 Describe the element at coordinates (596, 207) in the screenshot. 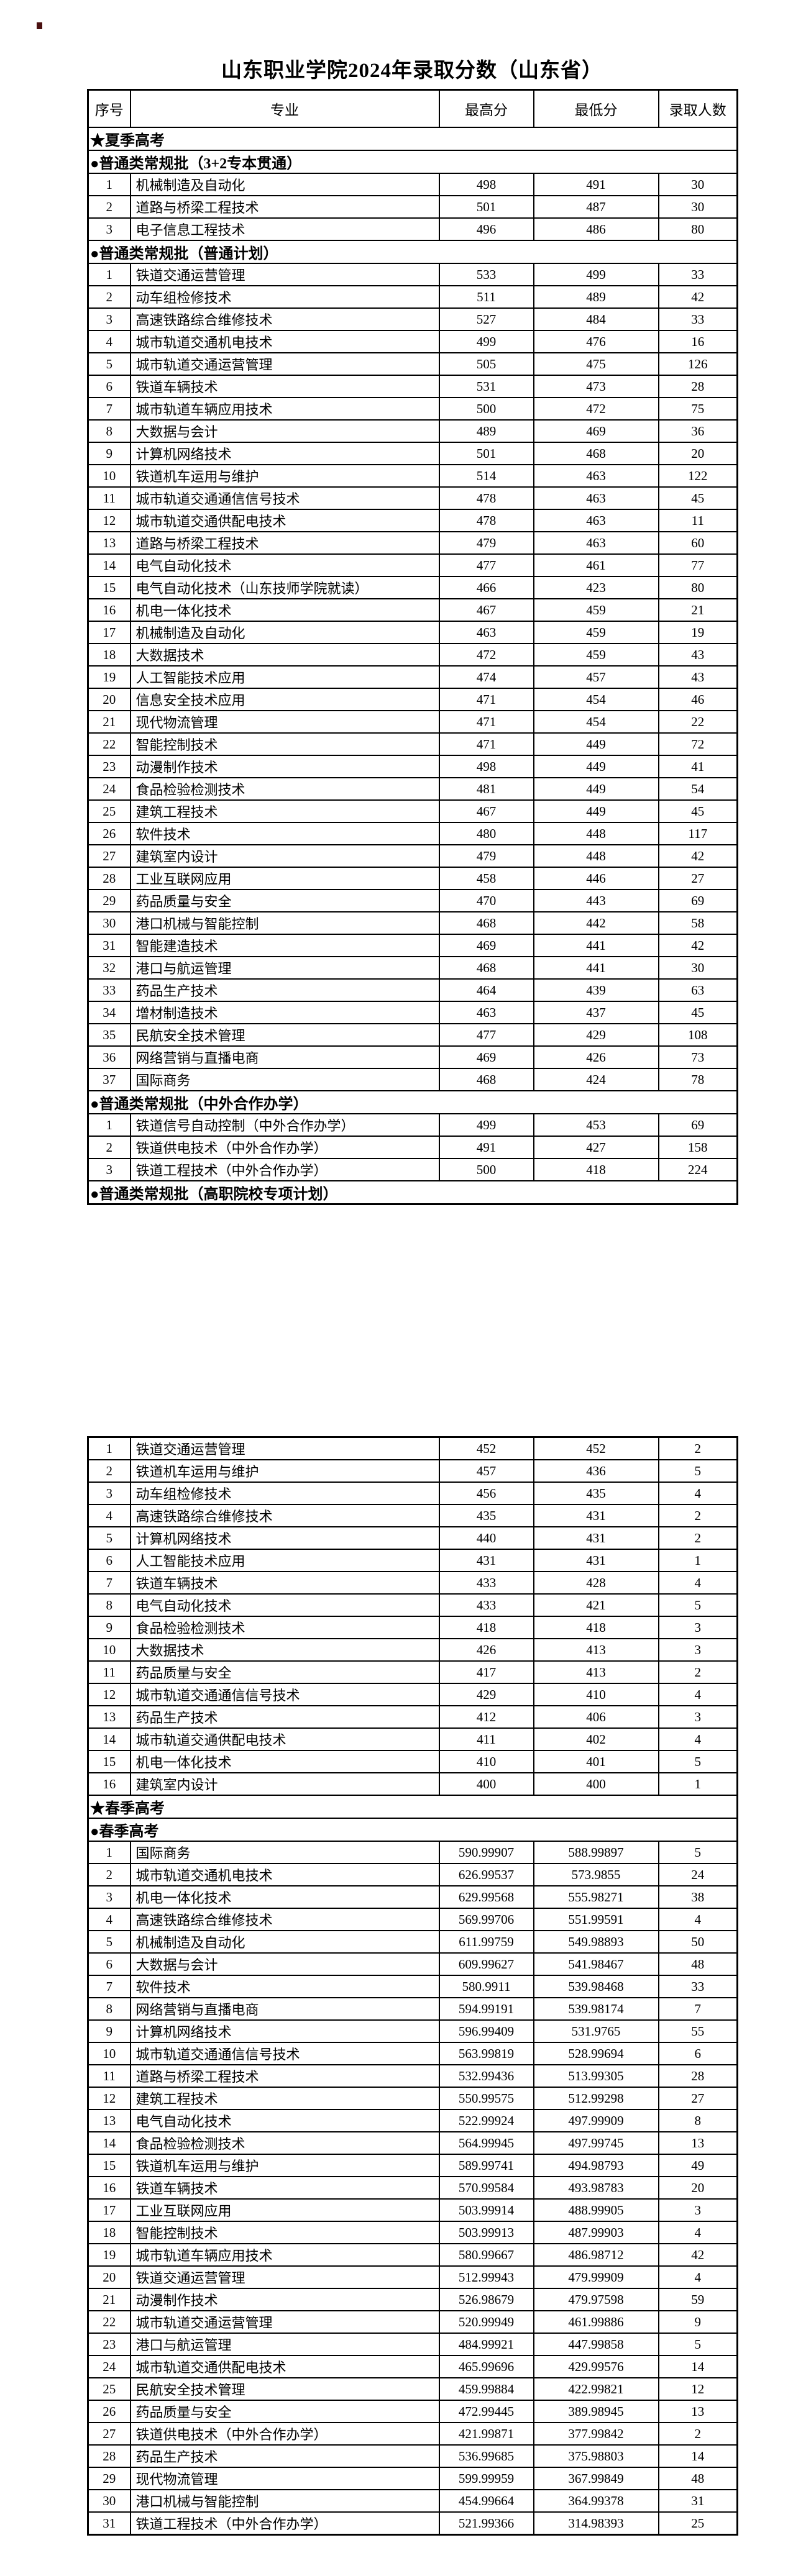

I see `min-cell: 487` at that location.